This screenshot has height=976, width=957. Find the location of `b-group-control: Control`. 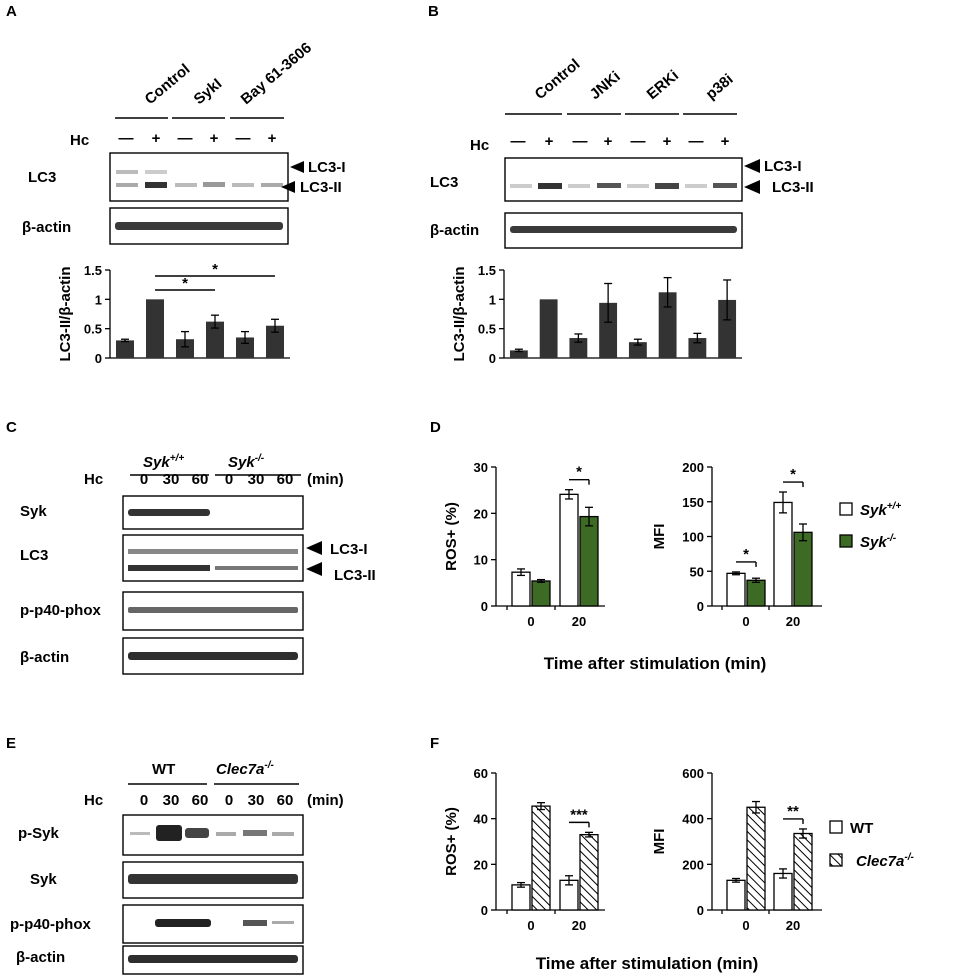

b-group-control: Control is located at coordinates (558, 79).